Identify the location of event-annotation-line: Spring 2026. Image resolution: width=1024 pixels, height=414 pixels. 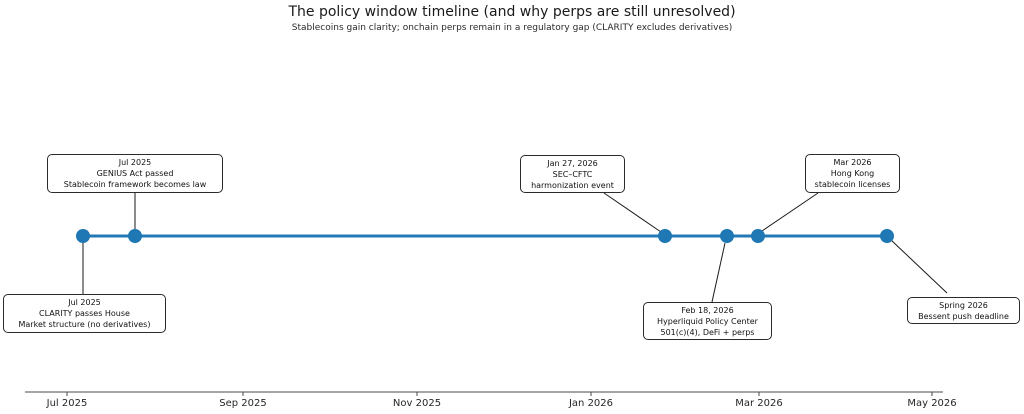
(963, 305).